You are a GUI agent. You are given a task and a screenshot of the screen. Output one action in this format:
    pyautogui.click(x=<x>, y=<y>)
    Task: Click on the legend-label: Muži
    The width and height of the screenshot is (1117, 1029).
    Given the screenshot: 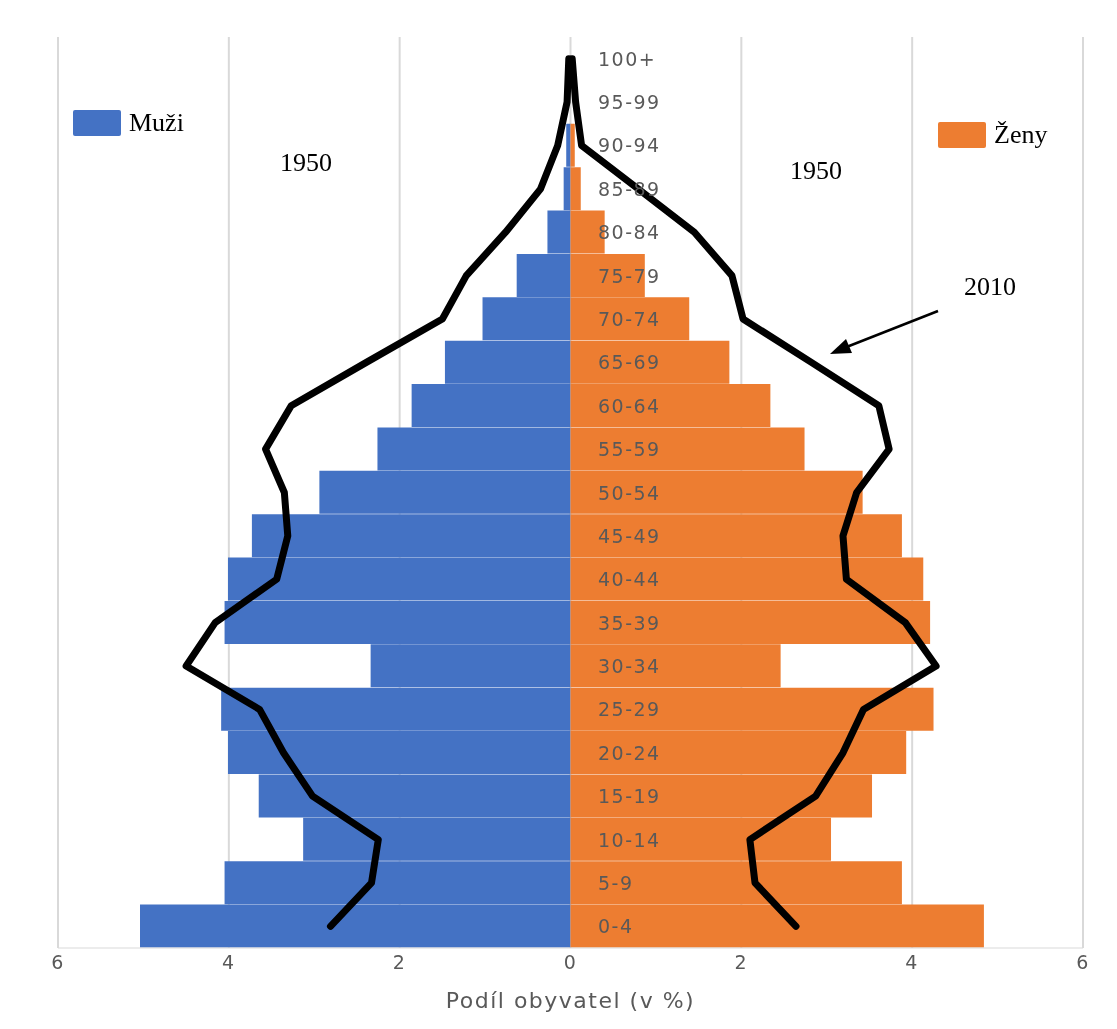 What is the action you would take?
    pyautogui.click(x=156, y=123)
    